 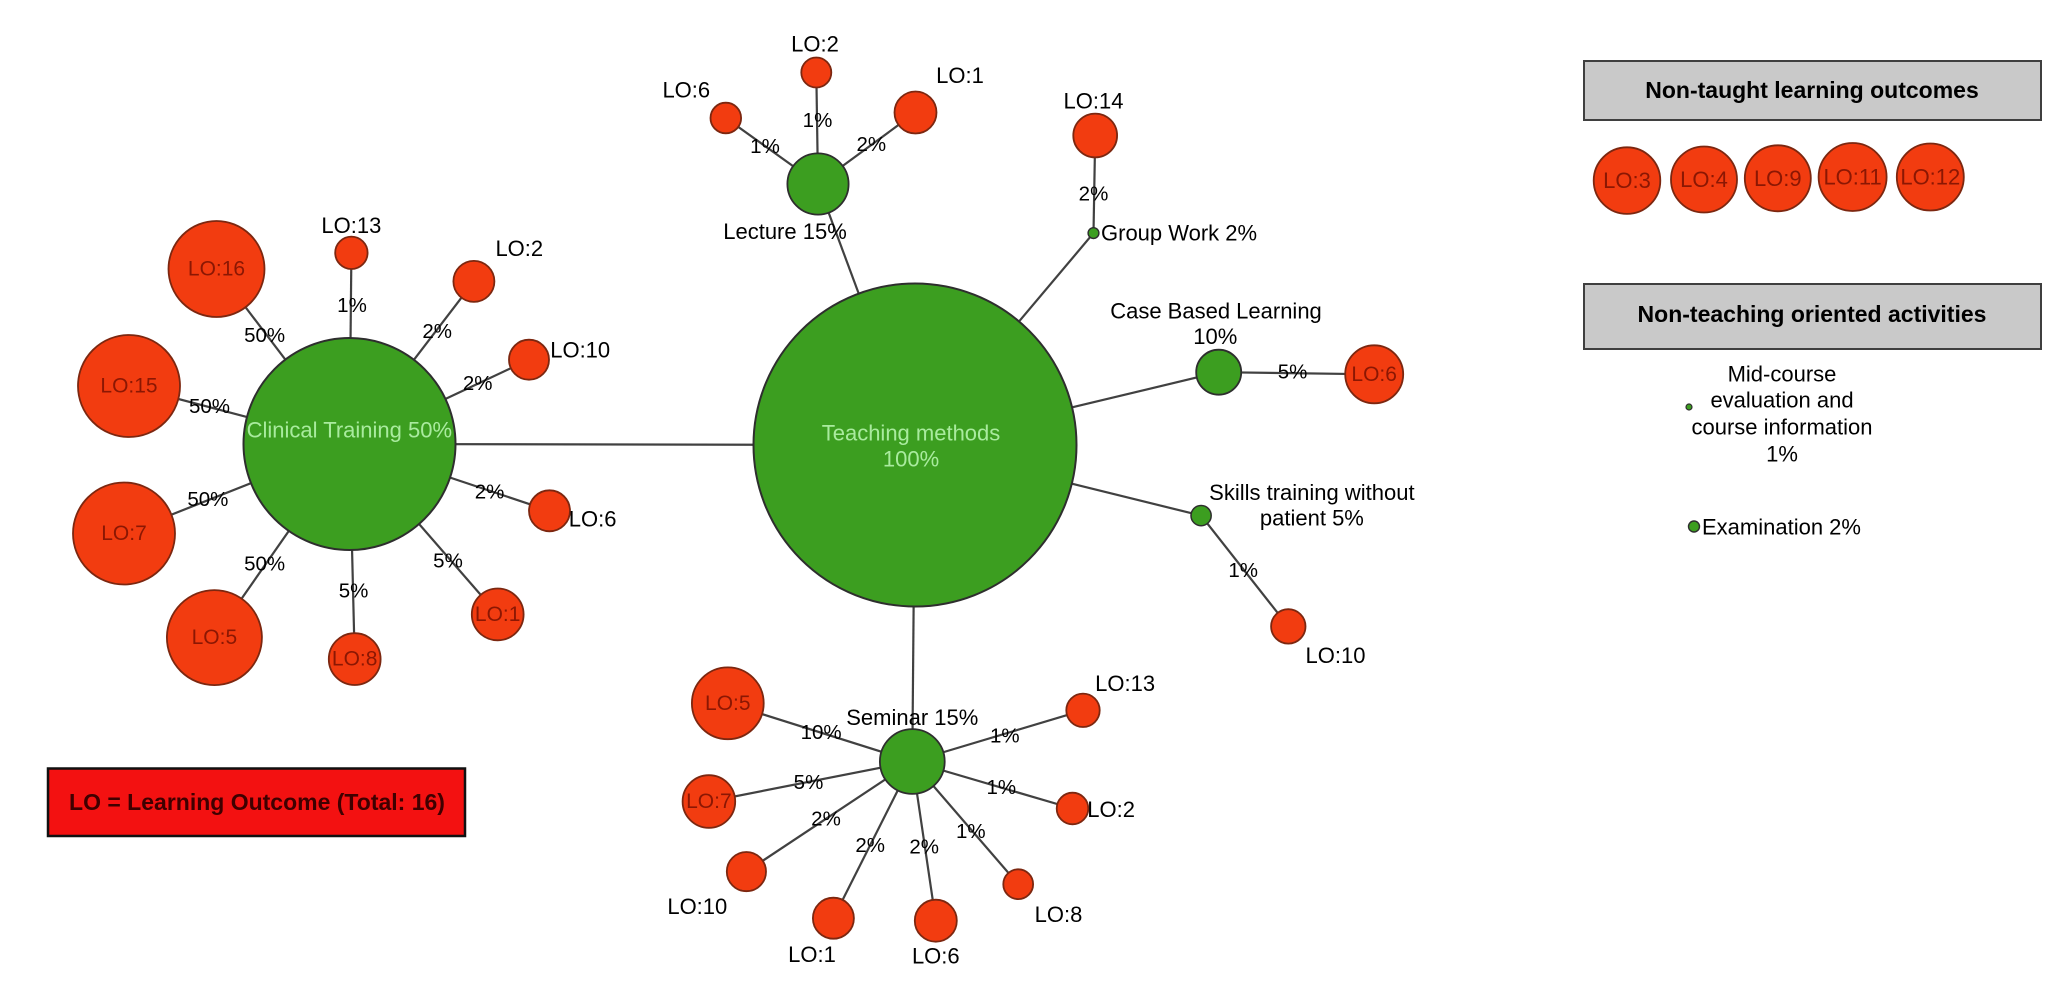 What do you see at coordinates (1094, 101) in the screenshot?
I see `svg-text: LO:14` at bounding box center [1094, 101].